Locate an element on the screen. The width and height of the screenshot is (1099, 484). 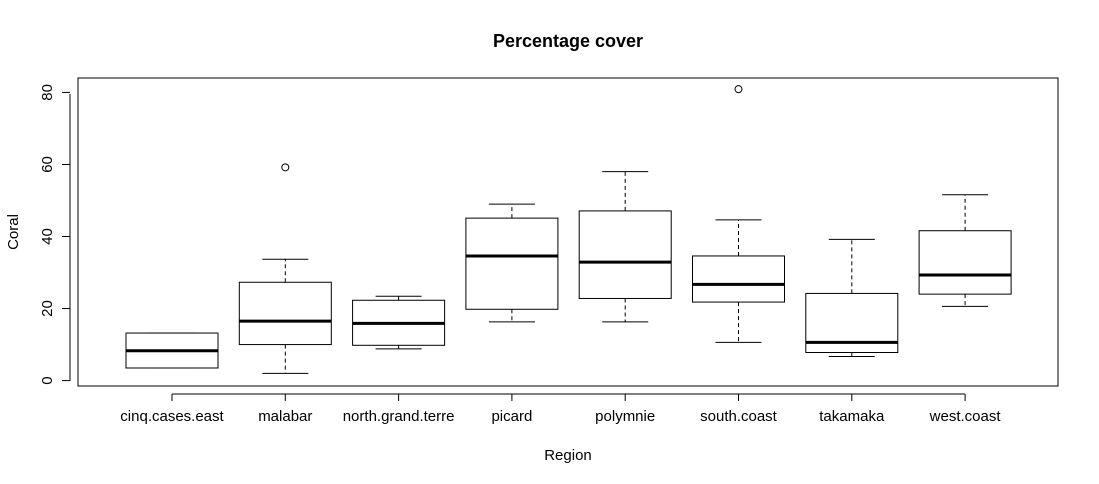
x-tick-label: west.coast is located at coordinates (965, 416).